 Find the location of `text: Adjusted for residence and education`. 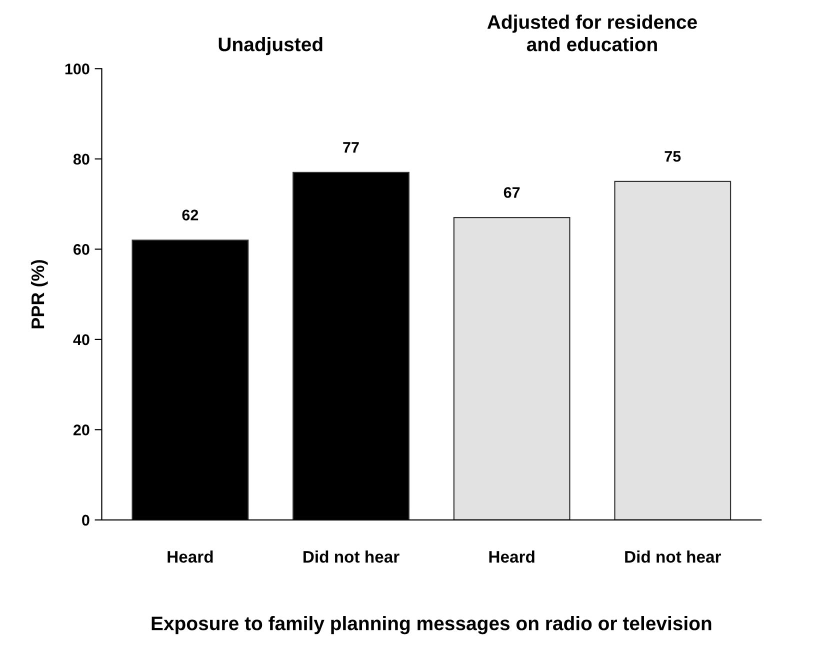

text: Adjusted for residence and education is located at coordinates (592, 33).